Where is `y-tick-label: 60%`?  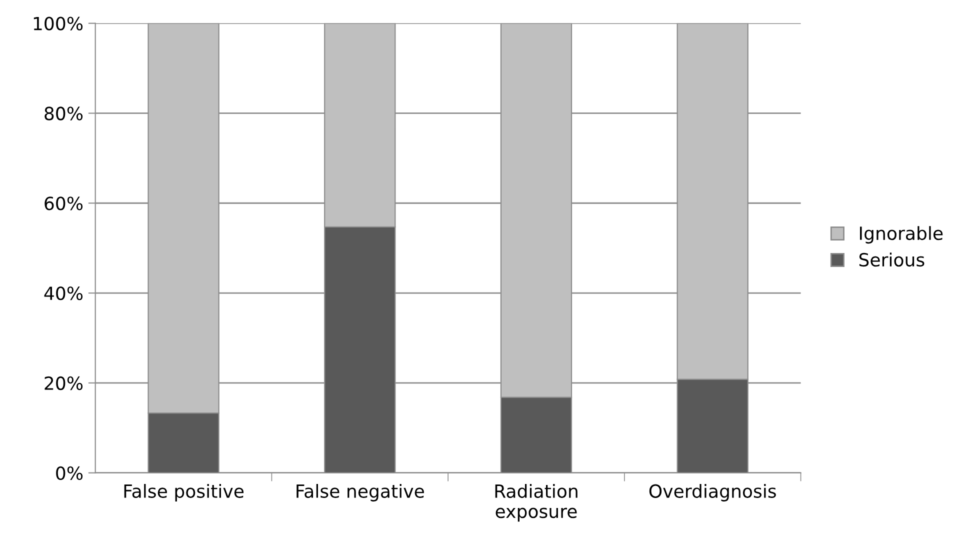
y-tick-label: 60% is located at coordinates (63, 203).